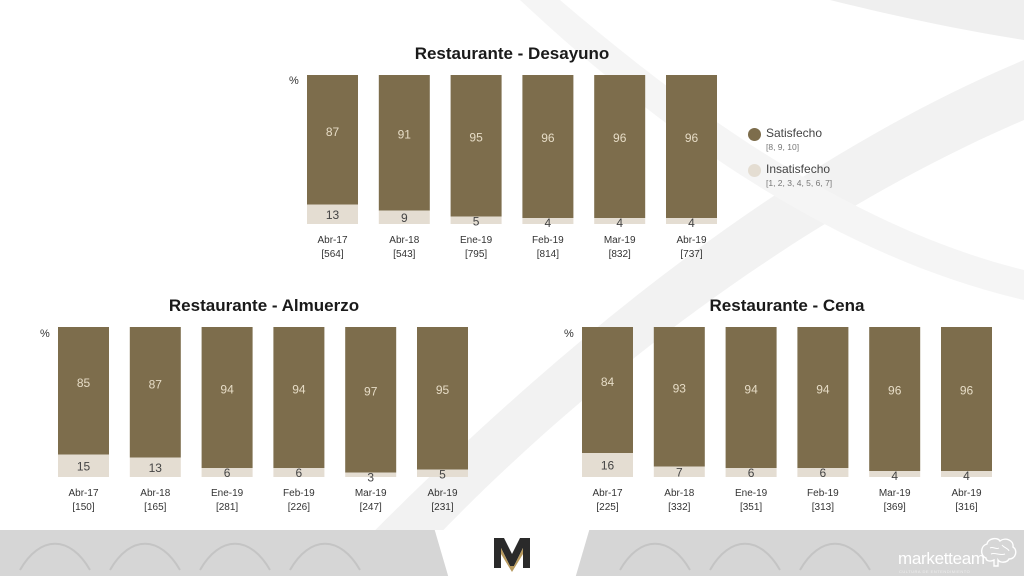 This screenshot has height=576, width=1024. What do you see at coordinates (45, 334) in the screenshot?
I see `unit-label-almuerzo: %` at bounding box center [45, 334].